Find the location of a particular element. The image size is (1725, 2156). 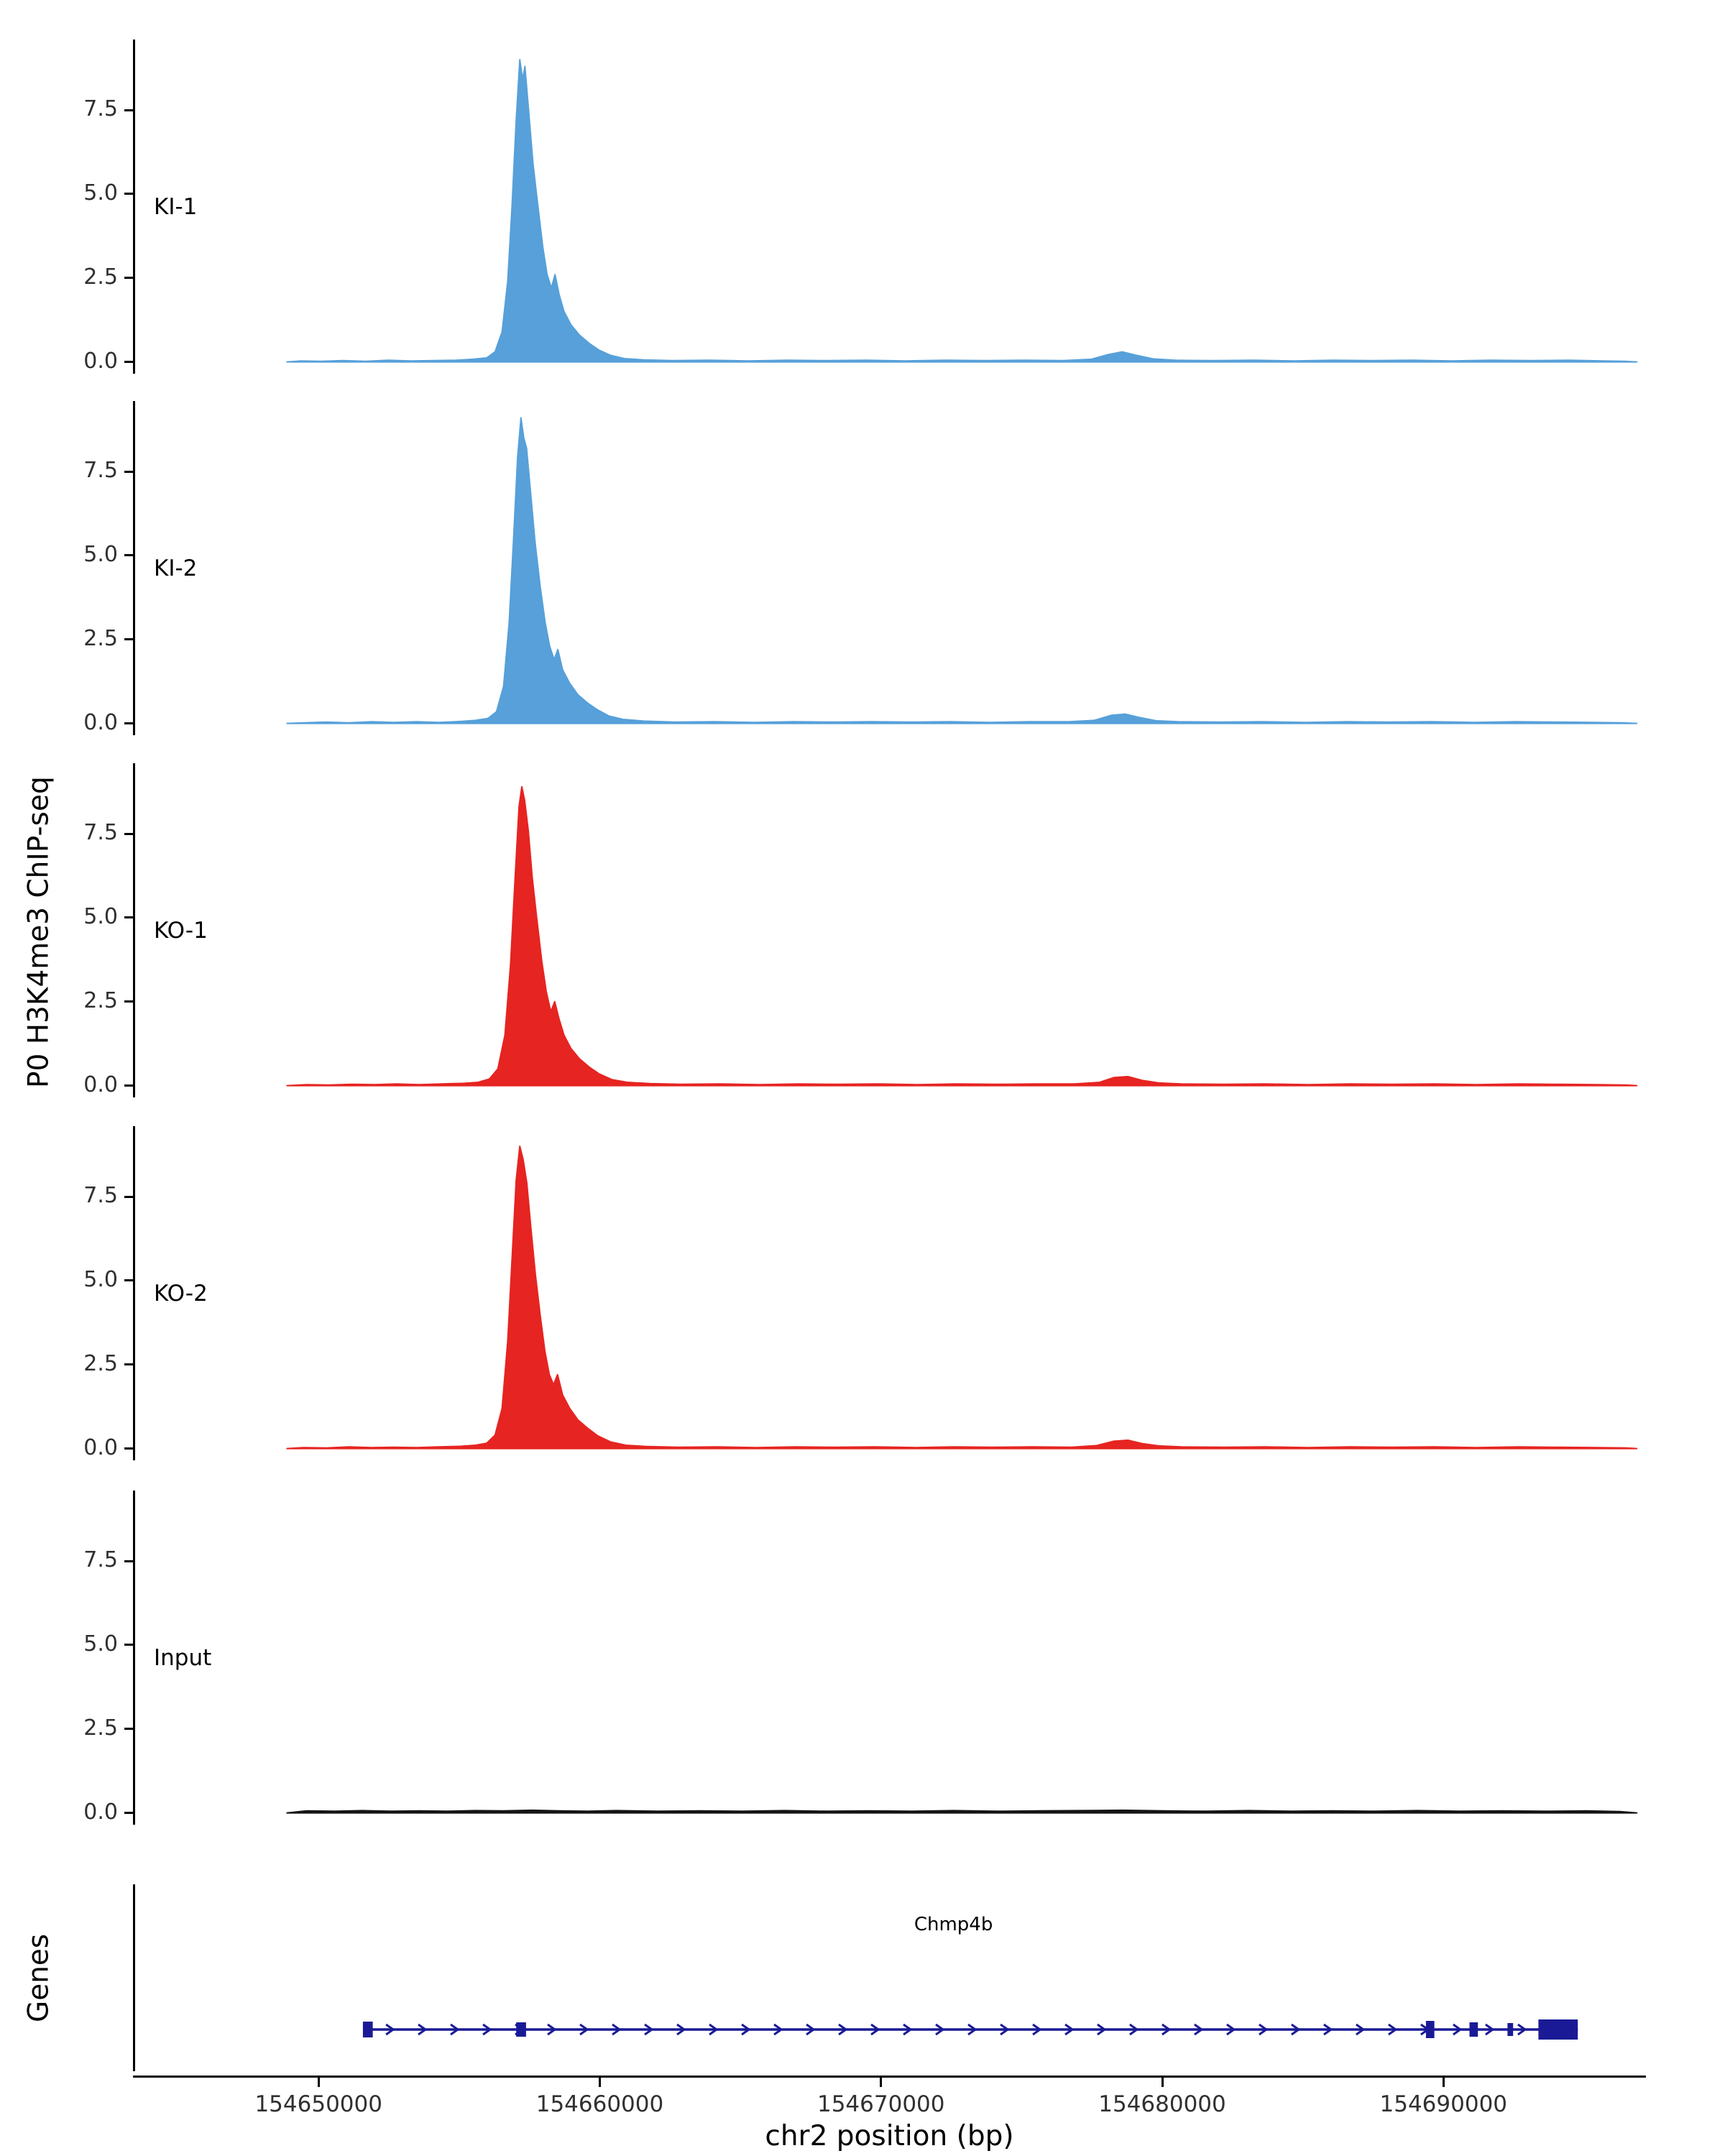

x-tick-label: 154680000 is located at coordinates (1162, 2104).